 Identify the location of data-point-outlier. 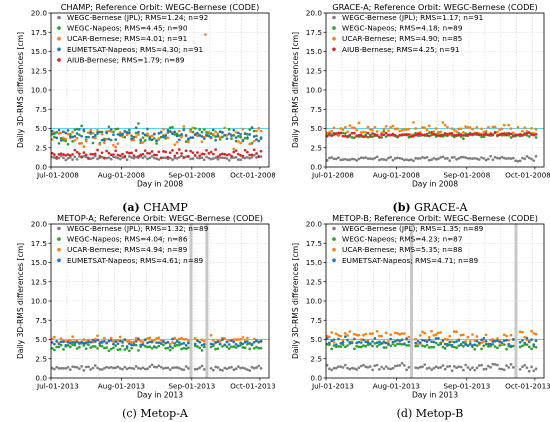
(205, 34).